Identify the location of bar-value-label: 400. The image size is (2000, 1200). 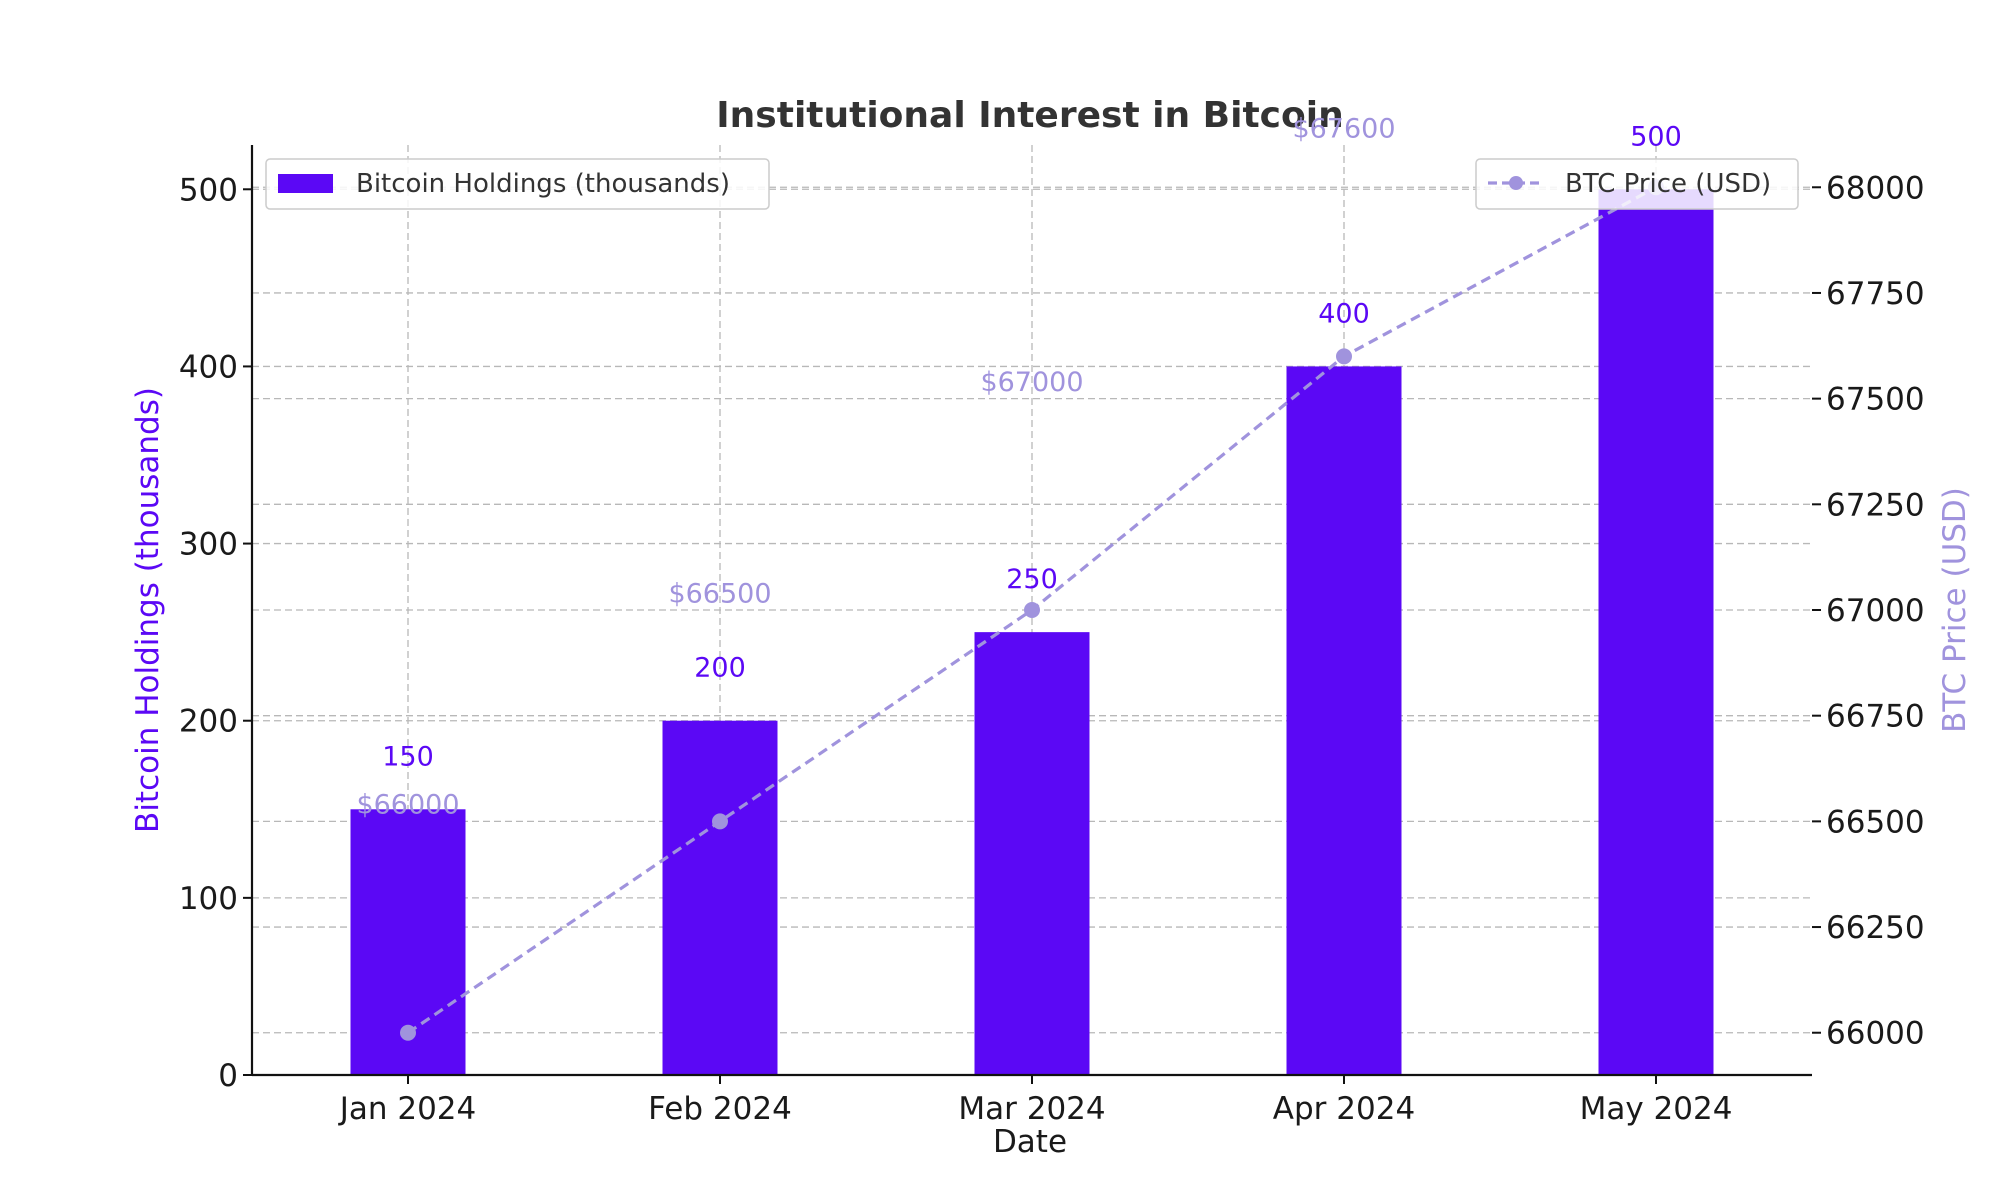
(1344, 313).